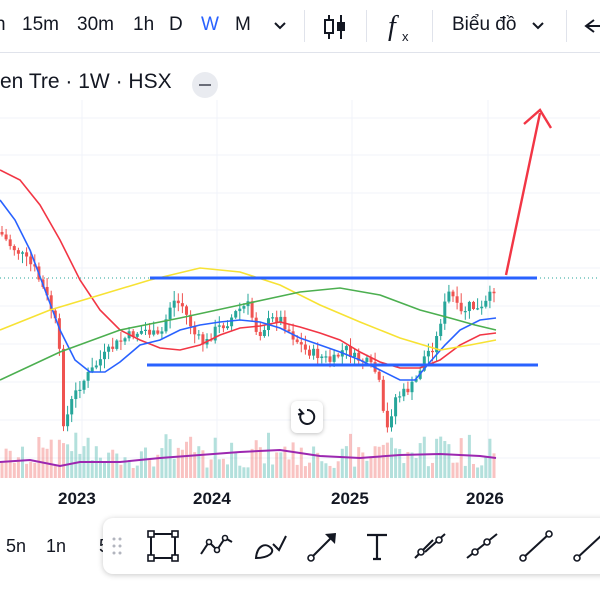 This screenshot has height=600, width=600. What do you see at coordinates (566, 26) in the screenshot?
I see `divider` at bounding box center [566, 26].